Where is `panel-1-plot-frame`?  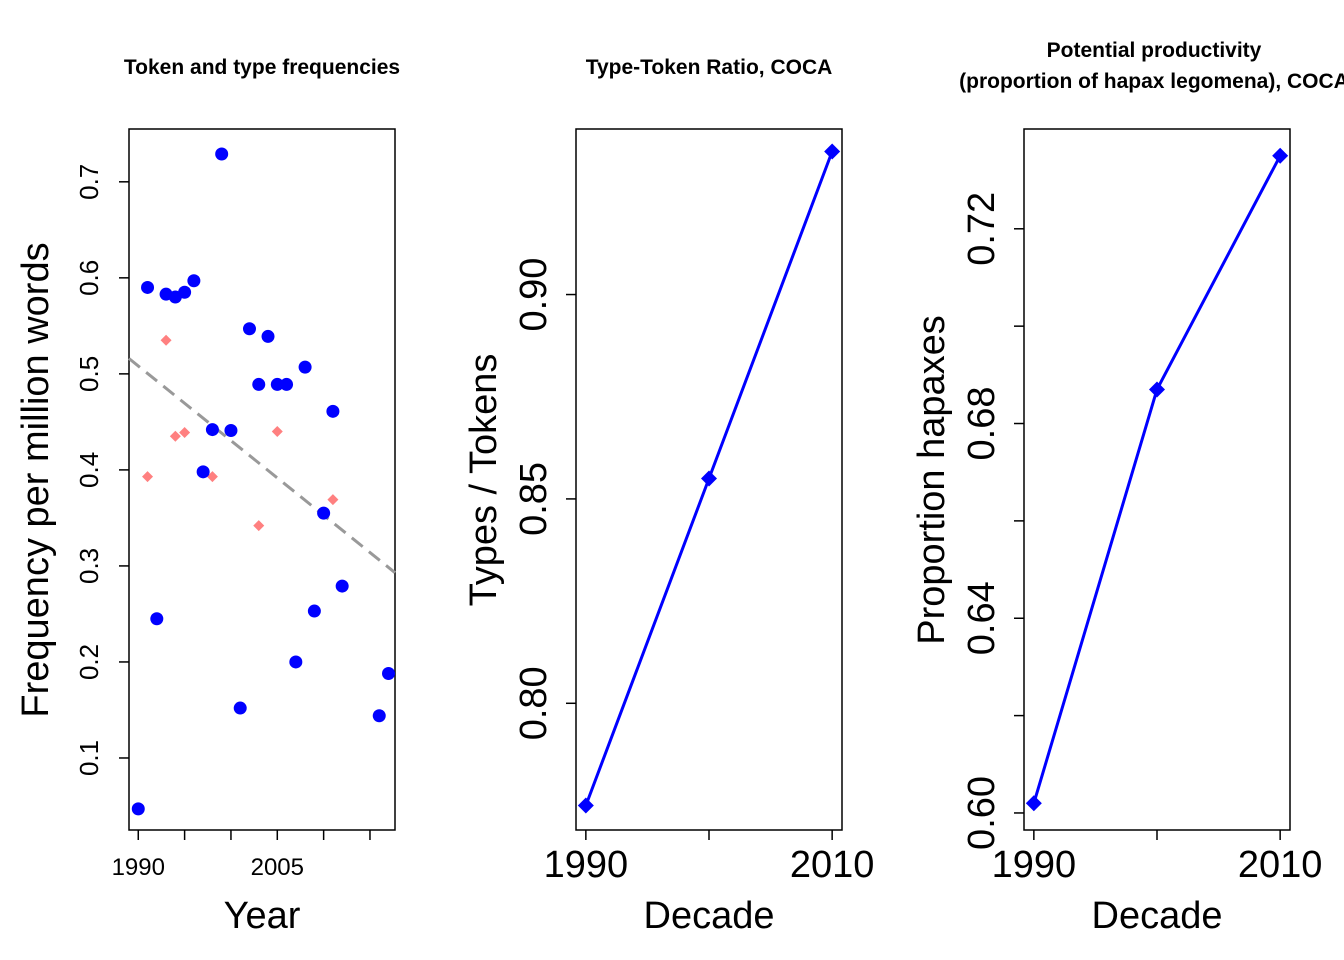
panel-1-plot-frame is located at coordinates (262, 479).